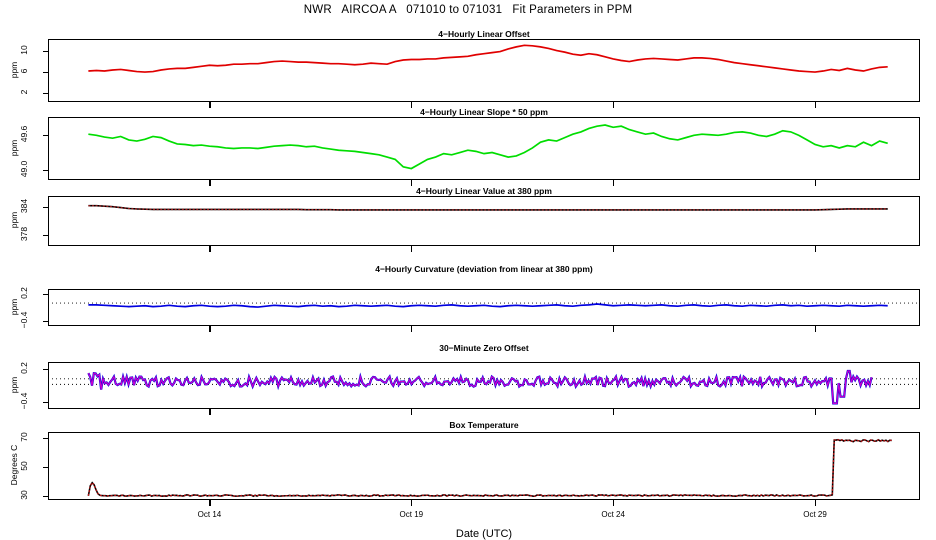  I want to click on panel-title-5: 30−Minute Zero Offset, so click(484, 348).